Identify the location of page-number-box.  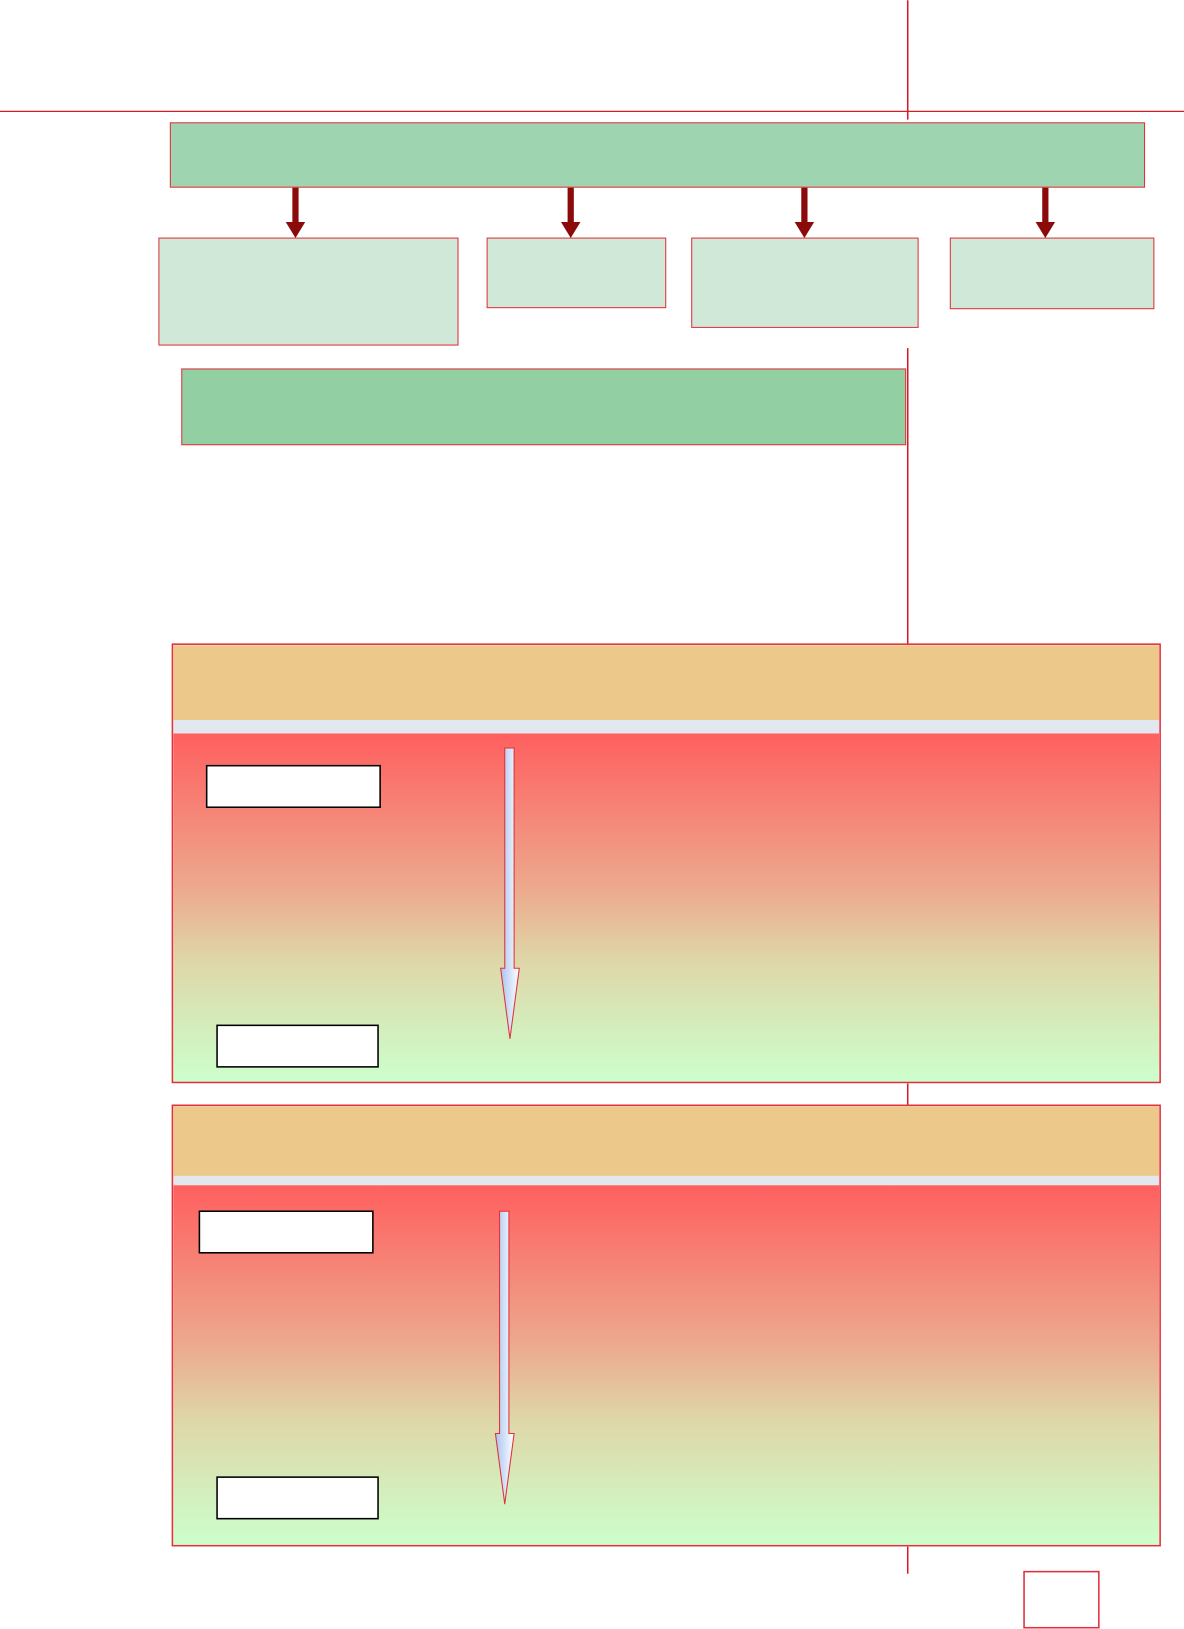
(1061, 1599).